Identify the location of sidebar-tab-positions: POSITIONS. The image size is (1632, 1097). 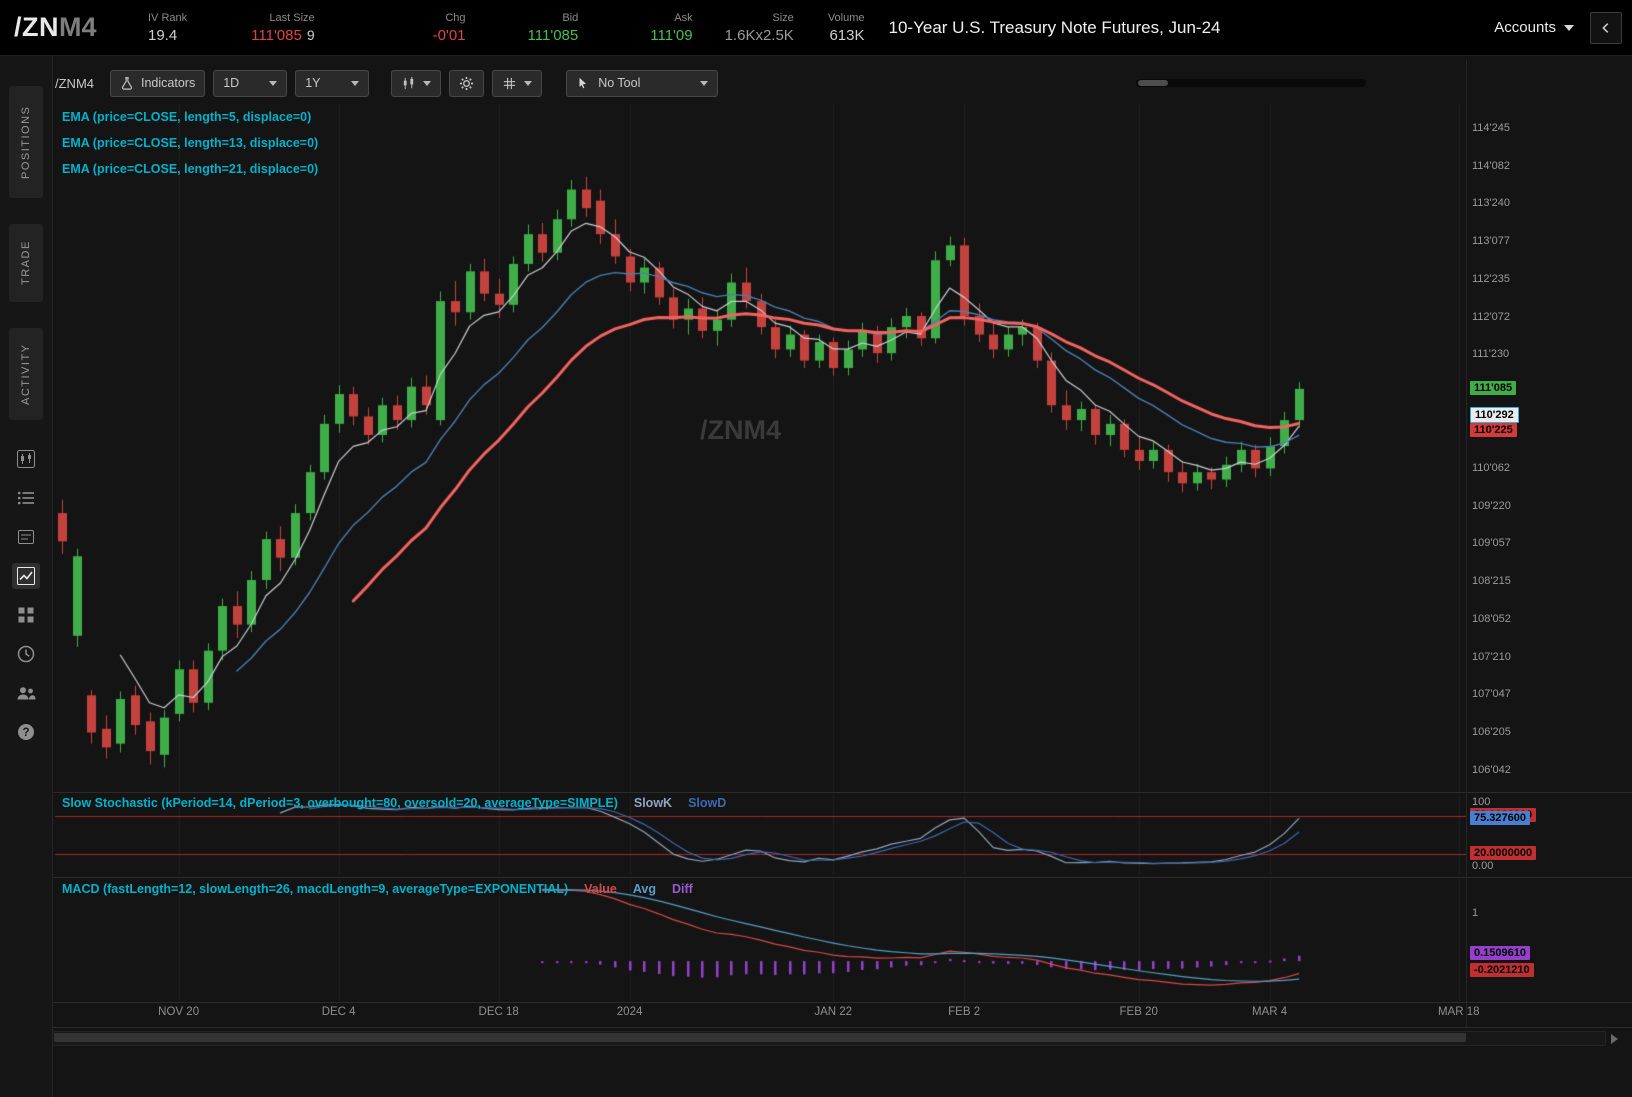
(26, 142).